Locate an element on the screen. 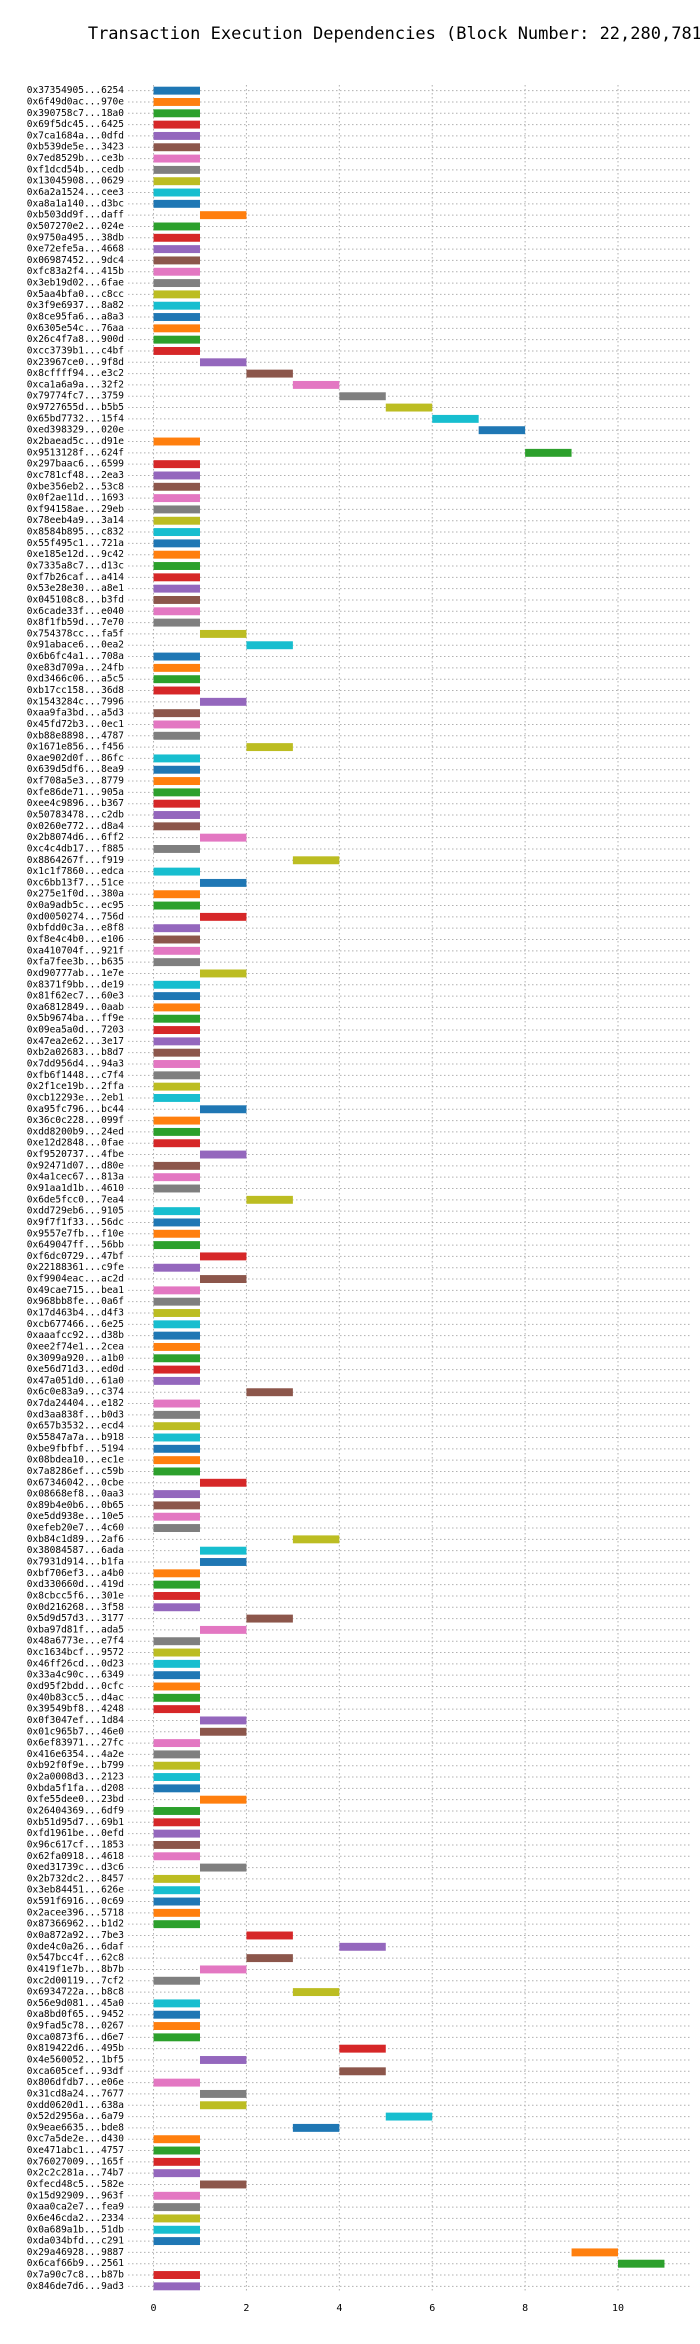 The image size is (700, 2344). y-tick-label: 0x0a872a92...7be3 is located at coordinates (75, 1935).